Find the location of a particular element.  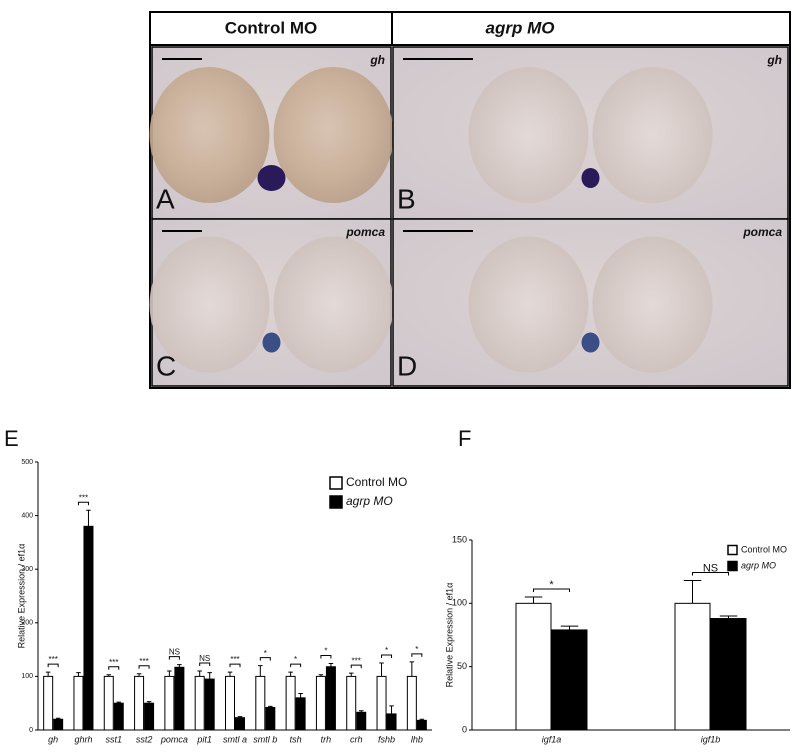

y-axis-label: Relative Expression / ef1α is located at coordinates (21, 596).